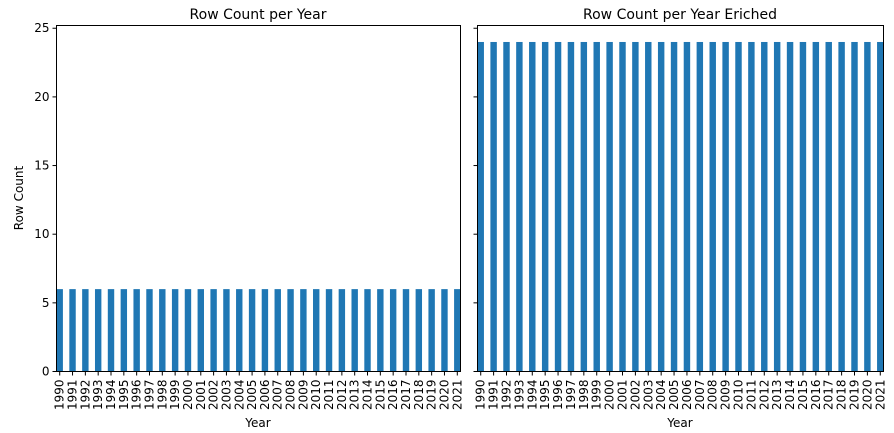  I want to click on right-bar-1991, so click(493, 206).